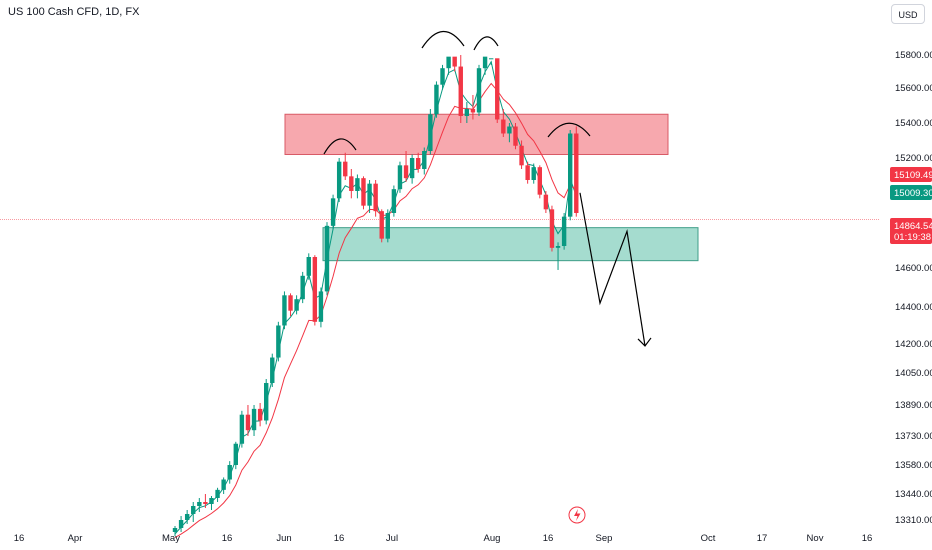 The height and width of the screenshot is (550, 932). Describe the element at coordinates (171, 538) in the screenshot. I see `time-tick-label: May` at that location.